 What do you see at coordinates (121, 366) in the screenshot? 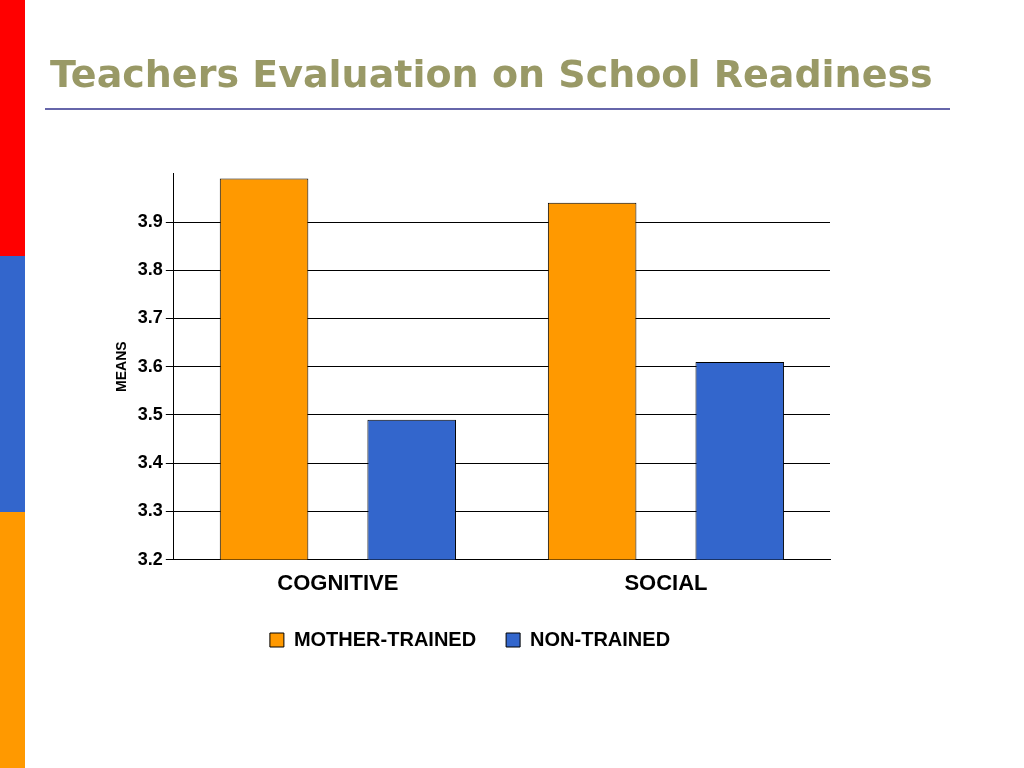
I see `y-axis-title: MEANS` at bounding box center [121, 366].